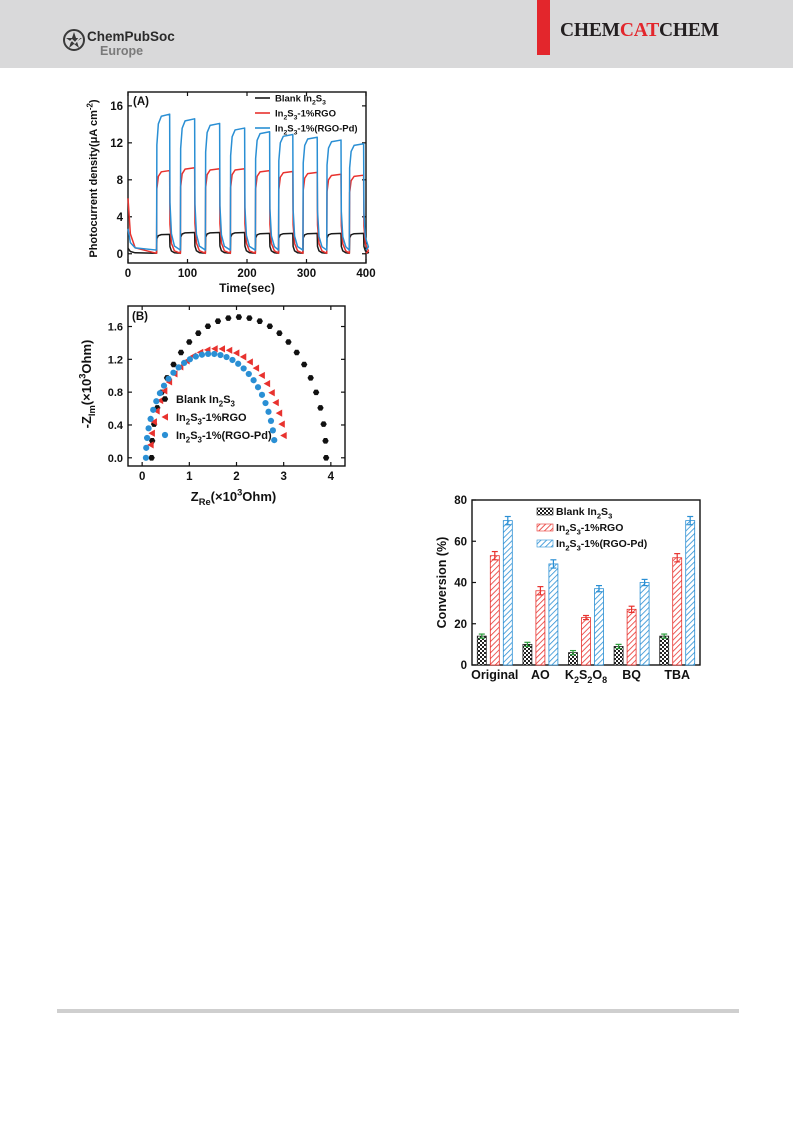  I want to click on chart-b-legend-label: Blank In2S3, so click(206, 401).